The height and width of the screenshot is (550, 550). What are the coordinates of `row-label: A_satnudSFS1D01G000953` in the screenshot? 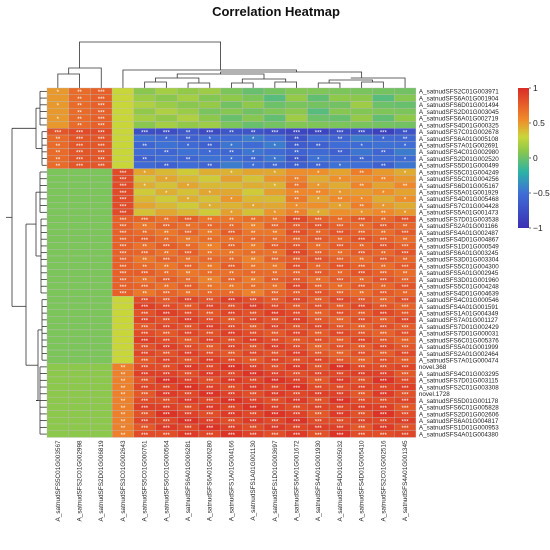 It's located at (459, 428).